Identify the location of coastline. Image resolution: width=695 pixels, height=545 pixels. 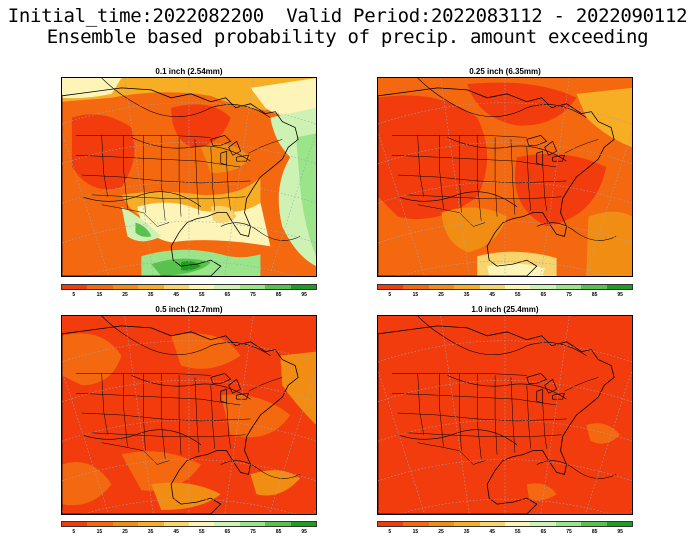
(180, 419).